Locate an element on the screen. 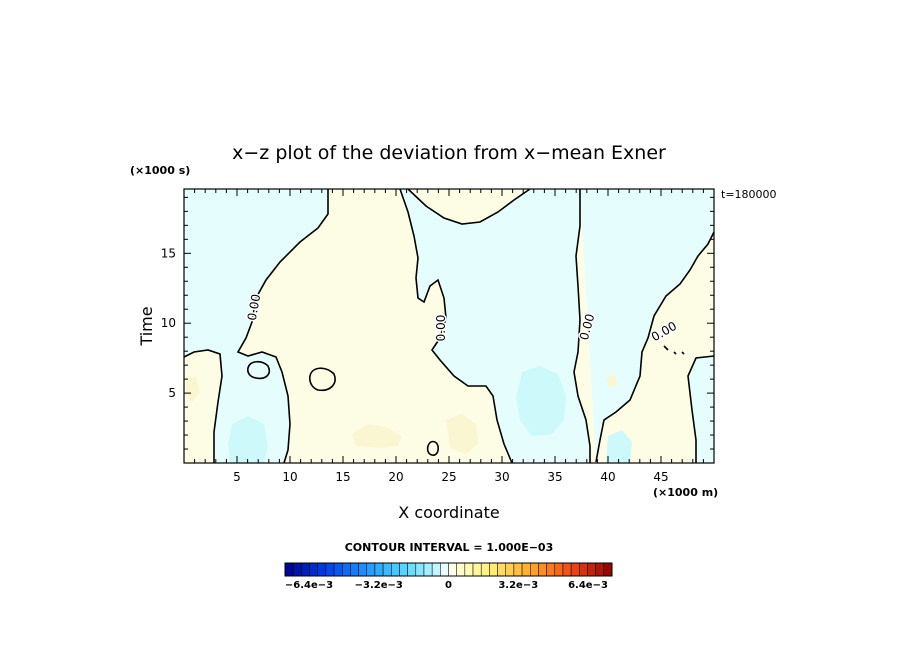 This screenshot has width=904, height=654. x-tick-label: 5 is located at coordinates (237, 477).